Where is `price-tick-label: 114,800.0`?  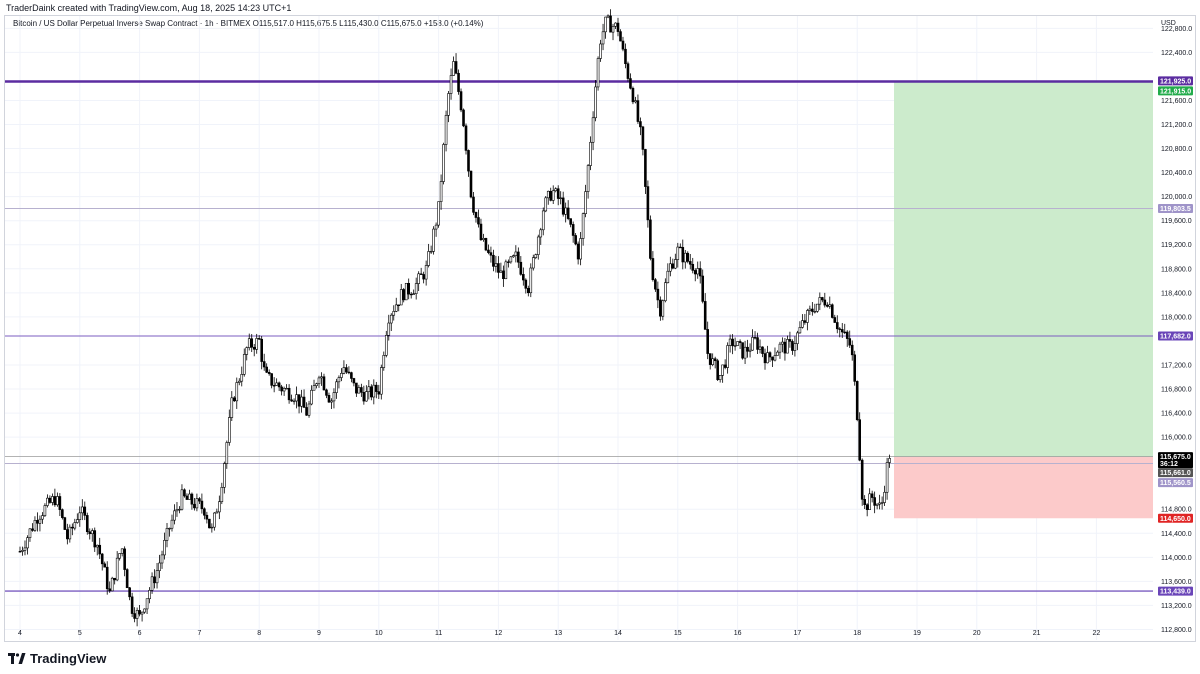
price-tick-label: 114,800.0 is located at coordinates (1176, 510).